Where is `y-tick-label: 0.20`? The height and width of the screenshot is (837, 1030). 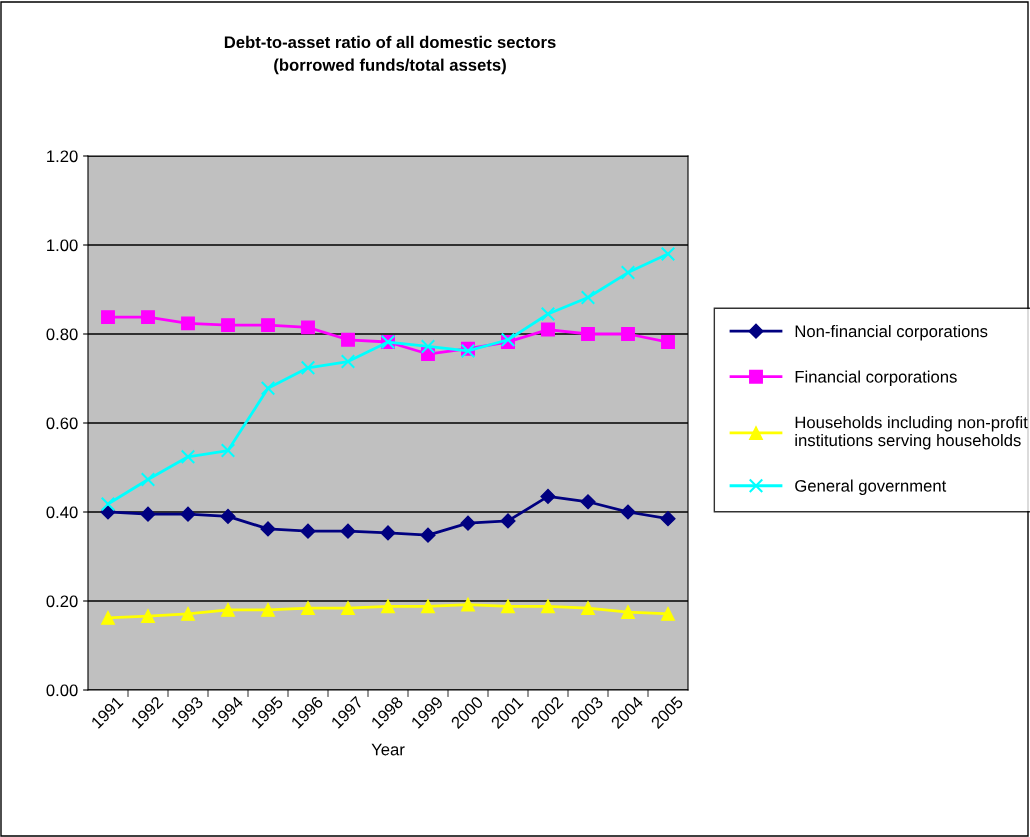
y-tick-label: 0.20 is located at coordinates (62, 601).